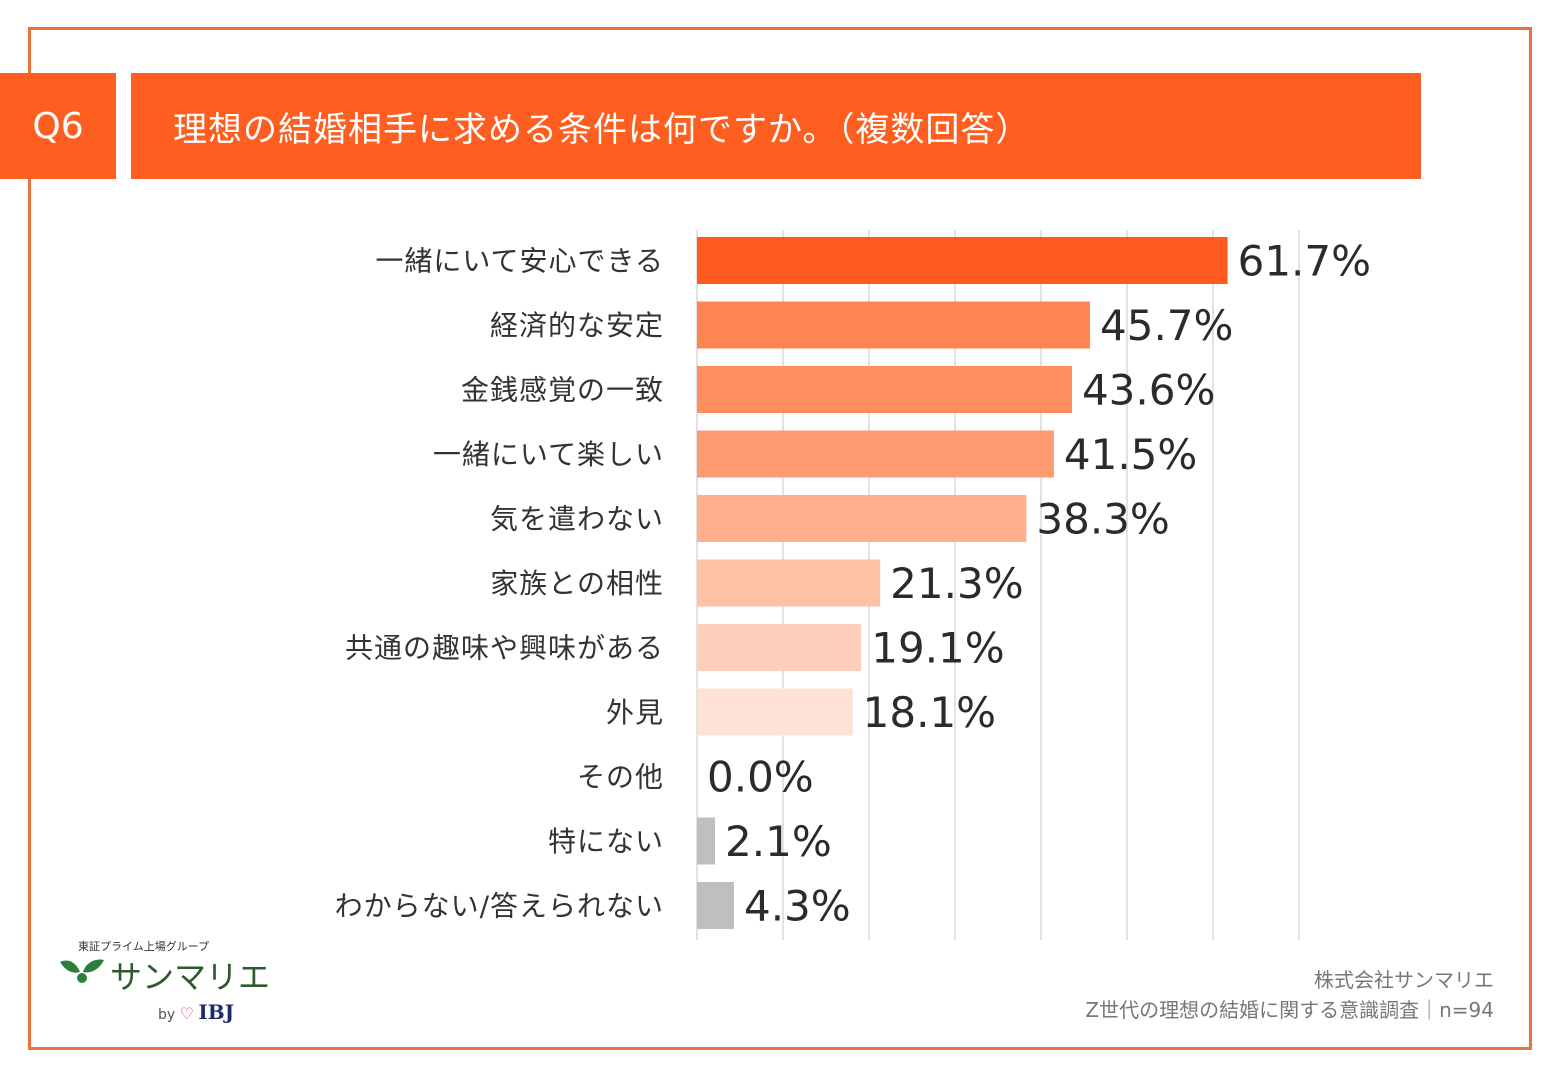 The width and height of the screenshot is (1560, 1080). Describe the element at coordinates (606, 841) in the screenshot. I see `category-label: 特にない` at that location.